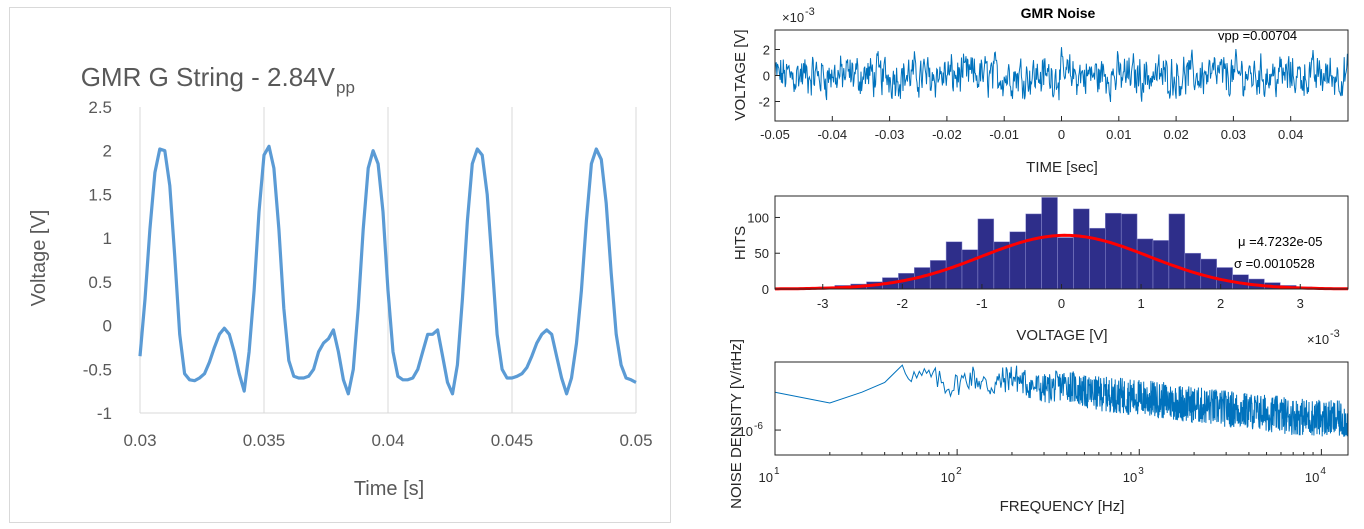 The width and height of the screenshot is (1364, 529). Describe the element at coordinates (746, 431) in the screenshot. I see `noise-density-y-tick-base: 10` at that location.